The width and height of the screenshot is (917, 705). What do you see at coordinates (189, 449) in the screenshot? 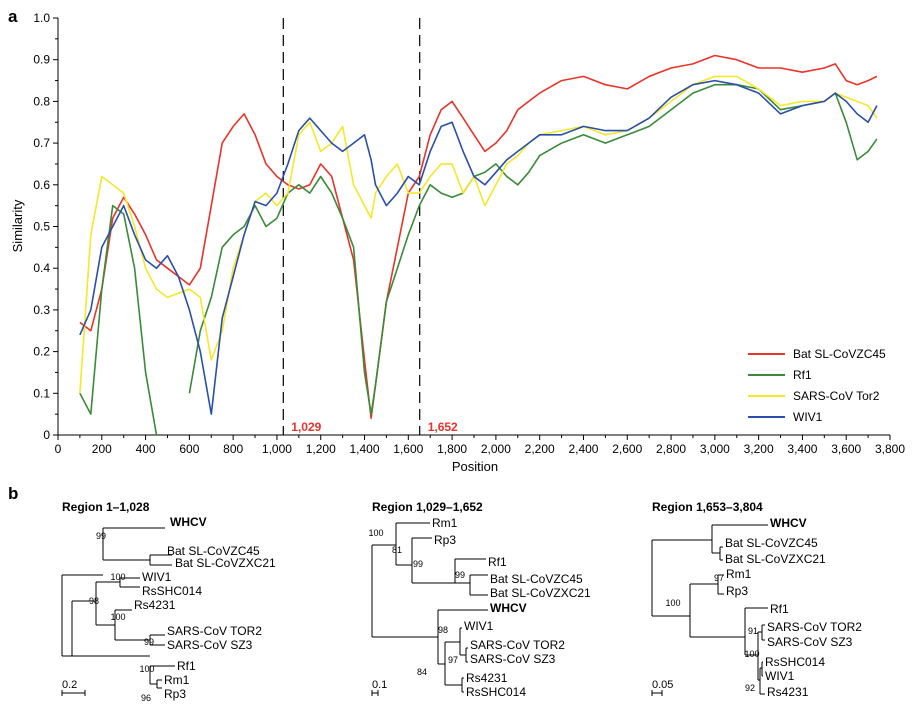
I see `x-tick-label: 600` at bounding box center [189, 449].